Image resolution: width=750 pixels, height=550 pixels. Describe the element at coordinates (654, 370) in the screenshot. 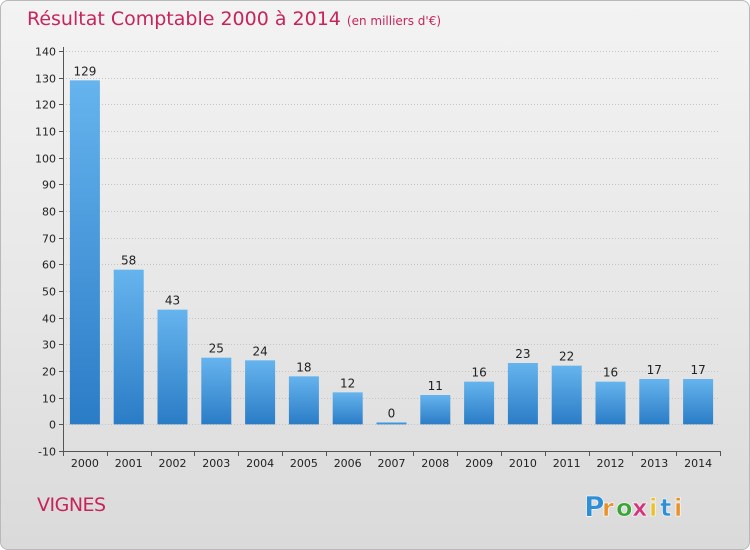

I see `value-label-2013: 17` at that location.